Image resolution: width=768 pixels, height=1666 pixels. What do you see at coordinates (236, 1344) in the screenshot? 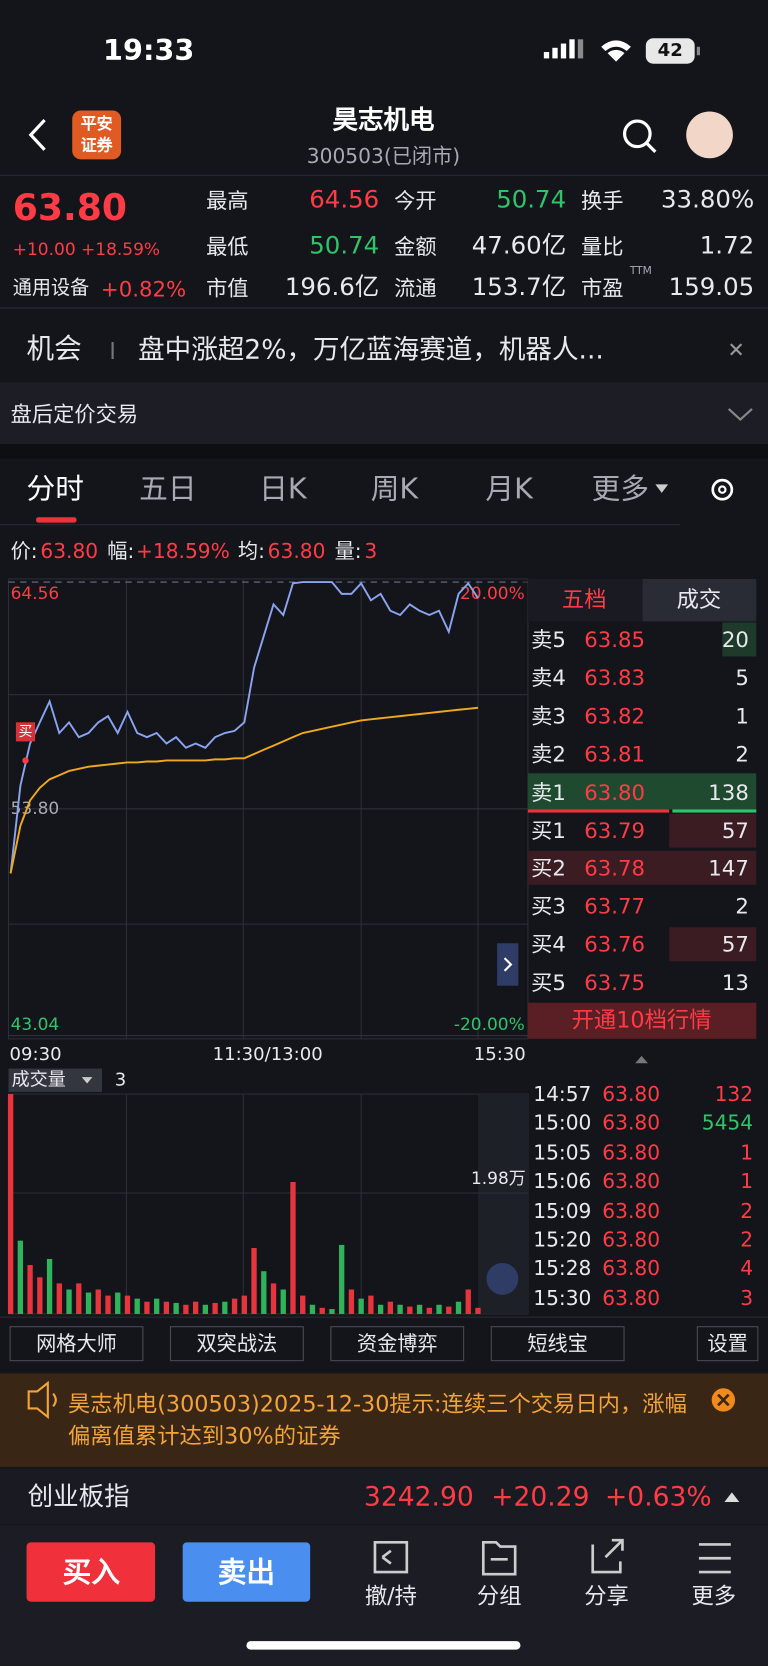
I see `tool-button: 双突战法` at bounding box center [236, 1344].